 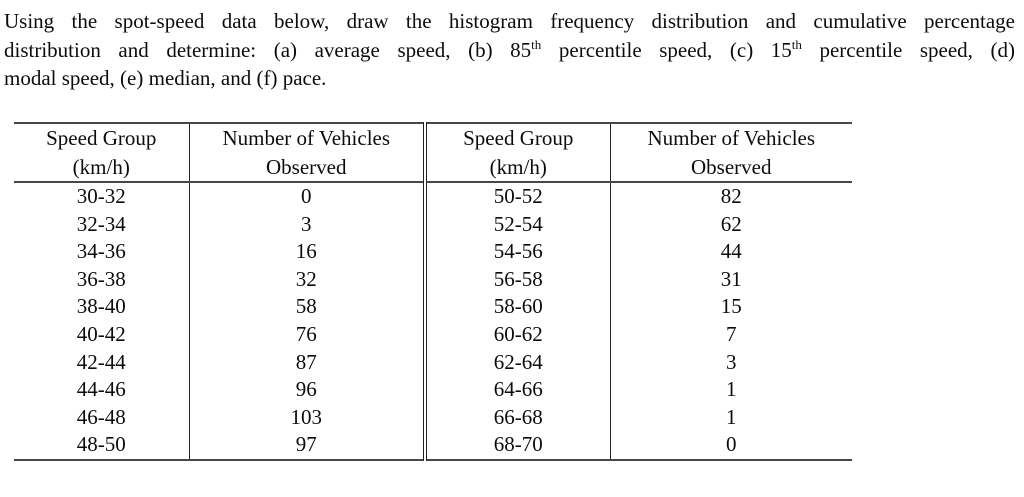 What do you see at coordinates (731, 223) in the screenshot?
I see `vehicle-count-cell: 62` at bounding box center [731, 223].